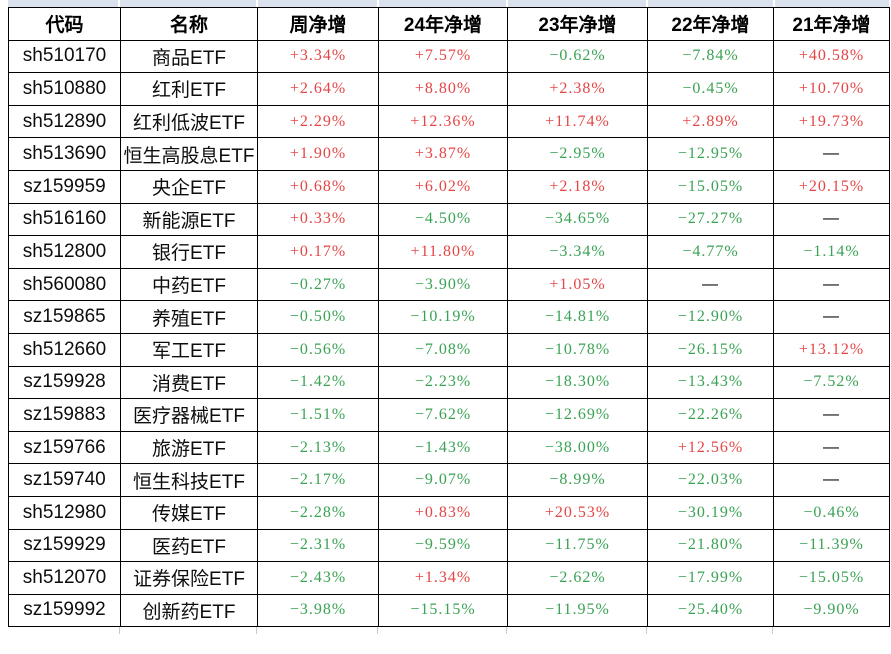 Image resolution: width=891 pixels, height=654 pixels. I want to click on value-cell: −7.52%, so click(831, 382).